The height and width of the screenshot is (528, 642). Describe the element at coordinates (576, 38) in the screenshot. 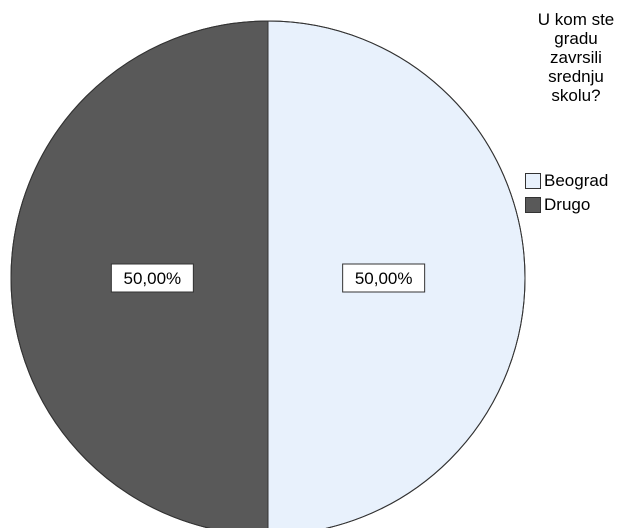

I see `legend-title-line: gradu` at that location.